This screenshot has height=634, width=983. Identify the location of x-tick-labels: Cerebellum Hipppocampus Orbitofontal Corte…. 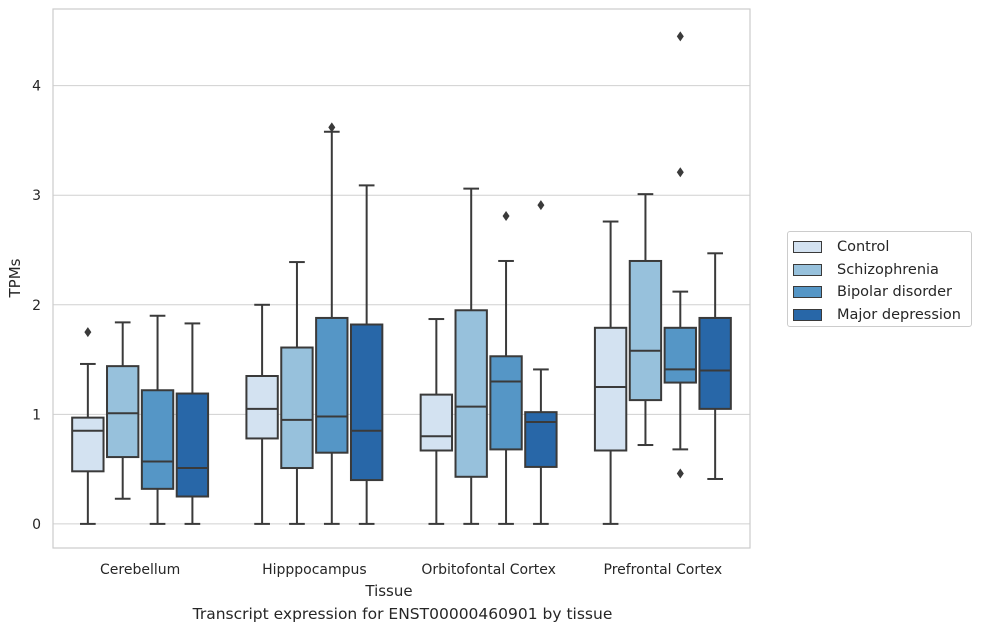
(411, 570).